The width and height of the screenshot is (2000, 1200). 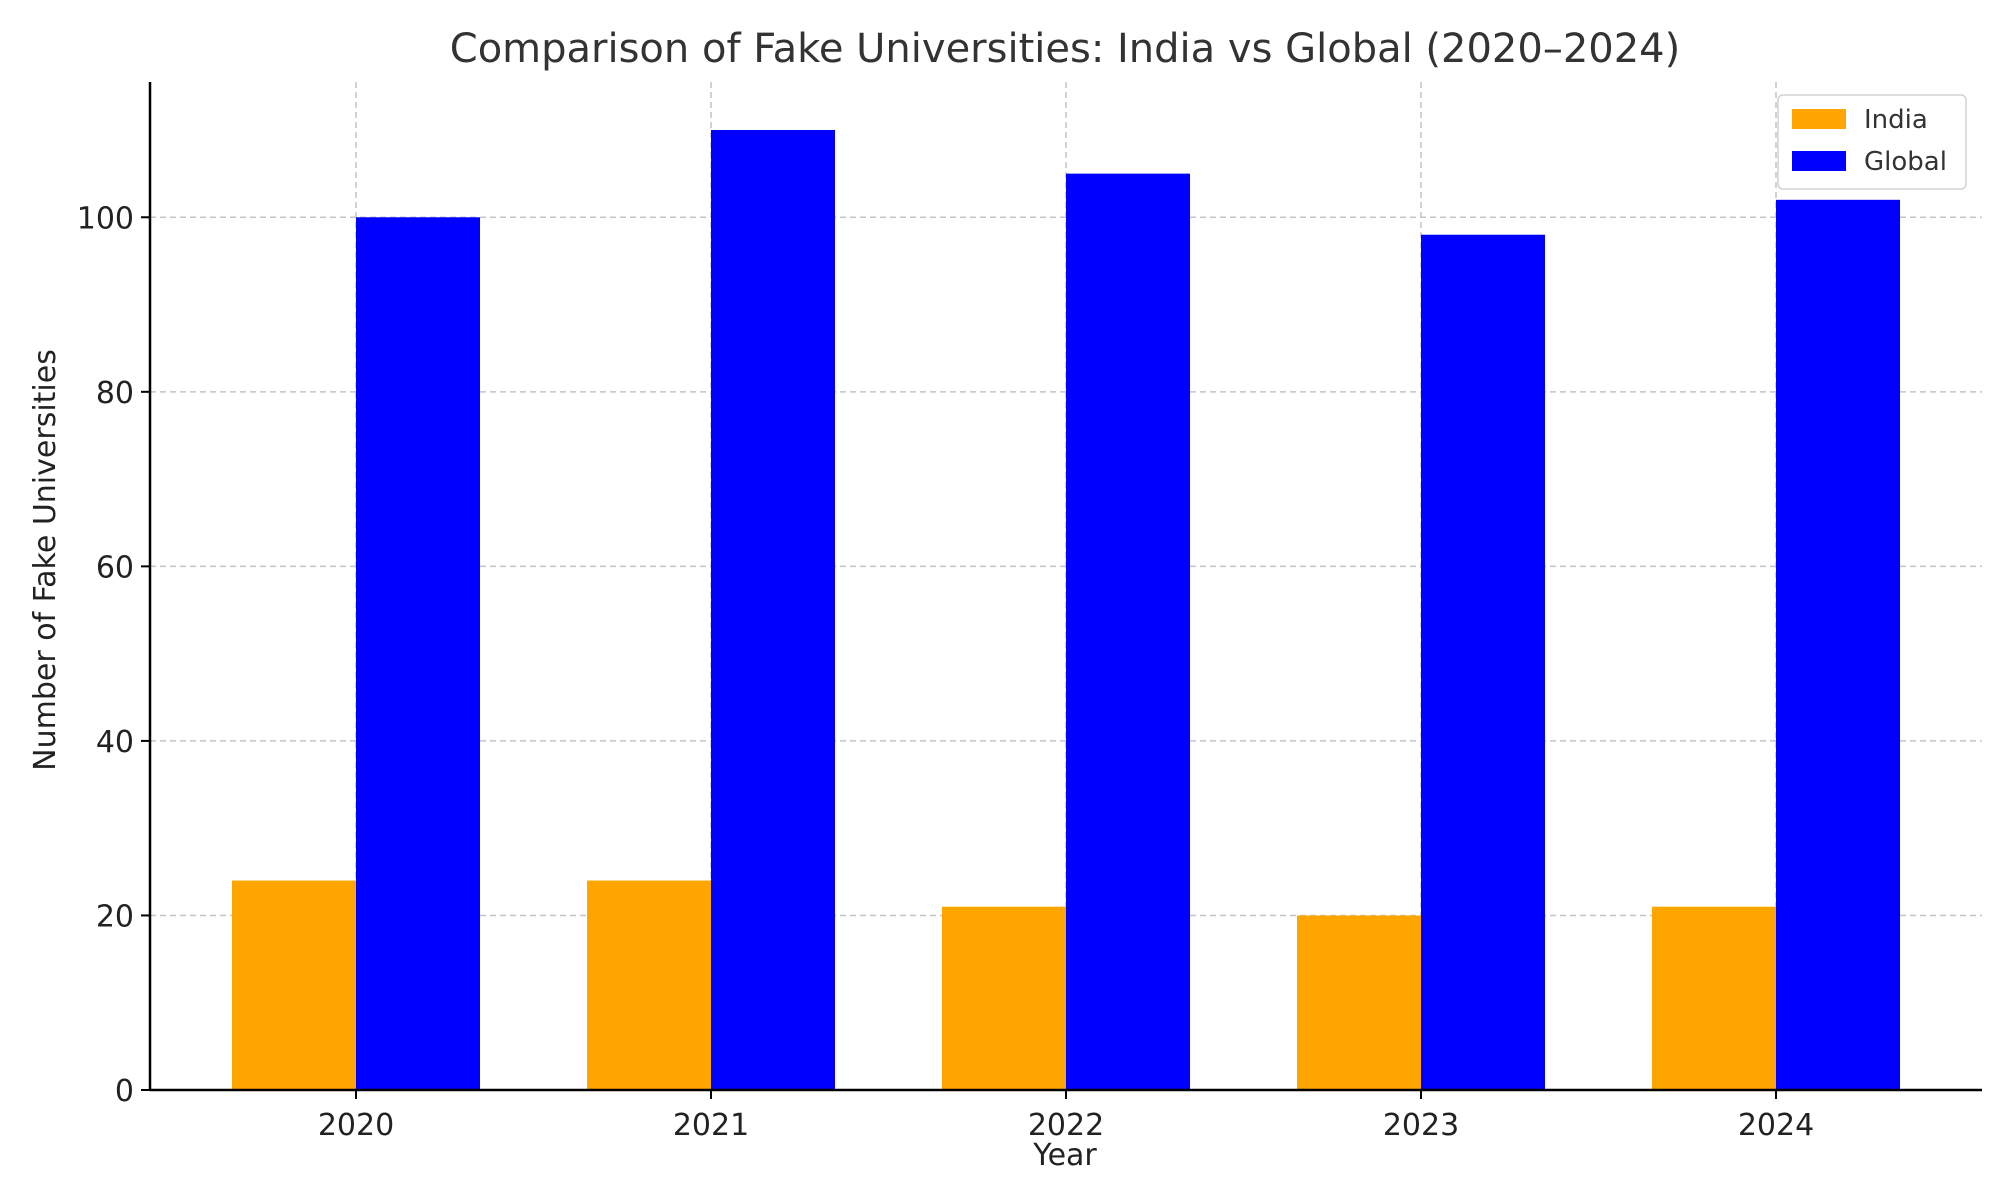 What do you see at coordinates (1896, 120) in the screenshot?
I see `legend-label-india: India` at bounding box center [1896, 120].